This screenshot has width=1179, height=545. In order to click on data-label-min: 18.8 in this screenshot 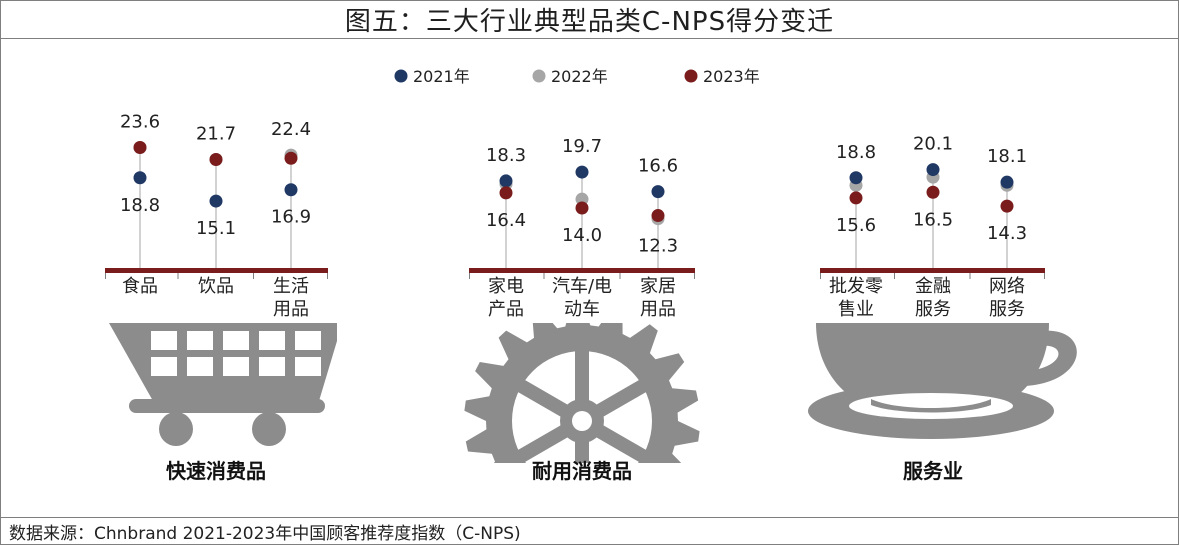, I will do `click(140, 205)`.